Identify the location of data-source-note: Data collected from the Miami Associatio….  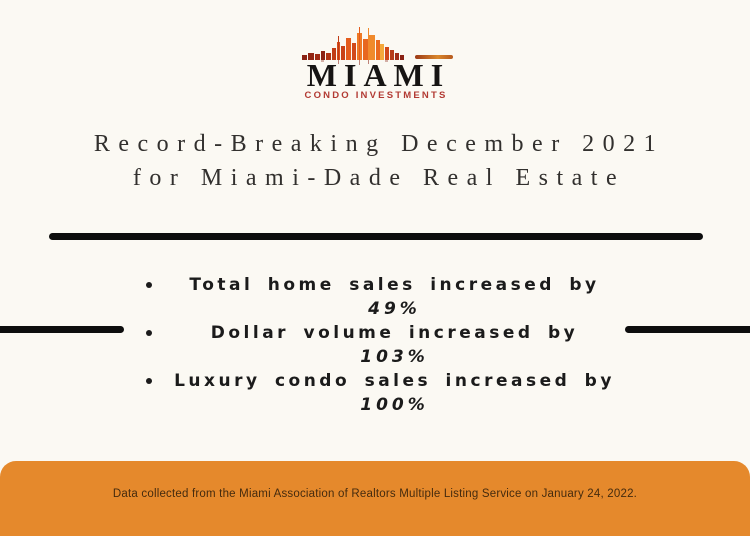
(375, 494).